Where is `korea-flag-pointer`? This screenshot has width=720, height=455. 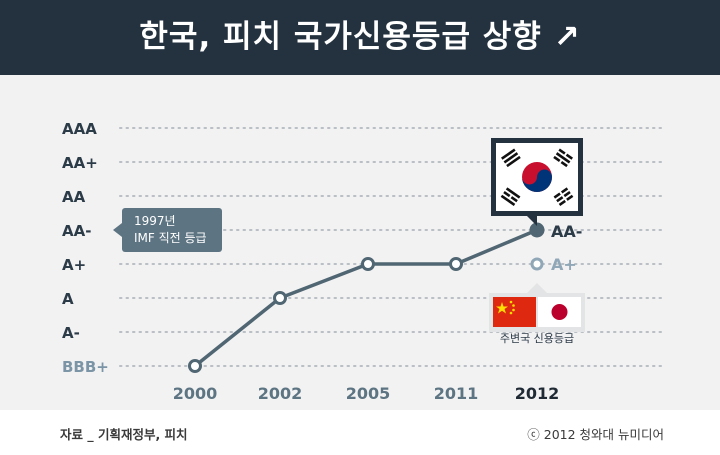 korea-flag-pointer is located at coordinates (532, 221).